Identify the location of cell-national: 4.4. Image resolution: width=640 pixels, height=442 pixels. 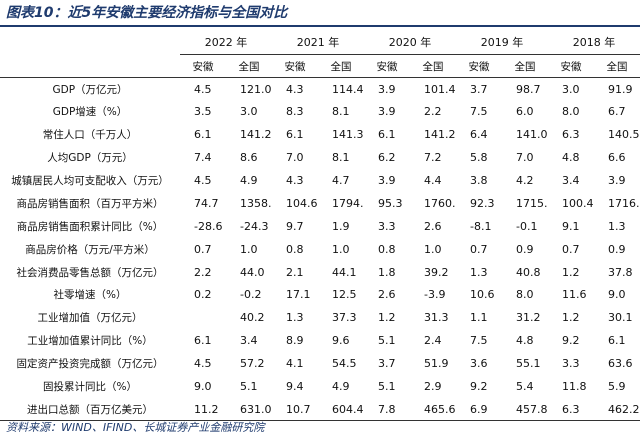
(433, 180).